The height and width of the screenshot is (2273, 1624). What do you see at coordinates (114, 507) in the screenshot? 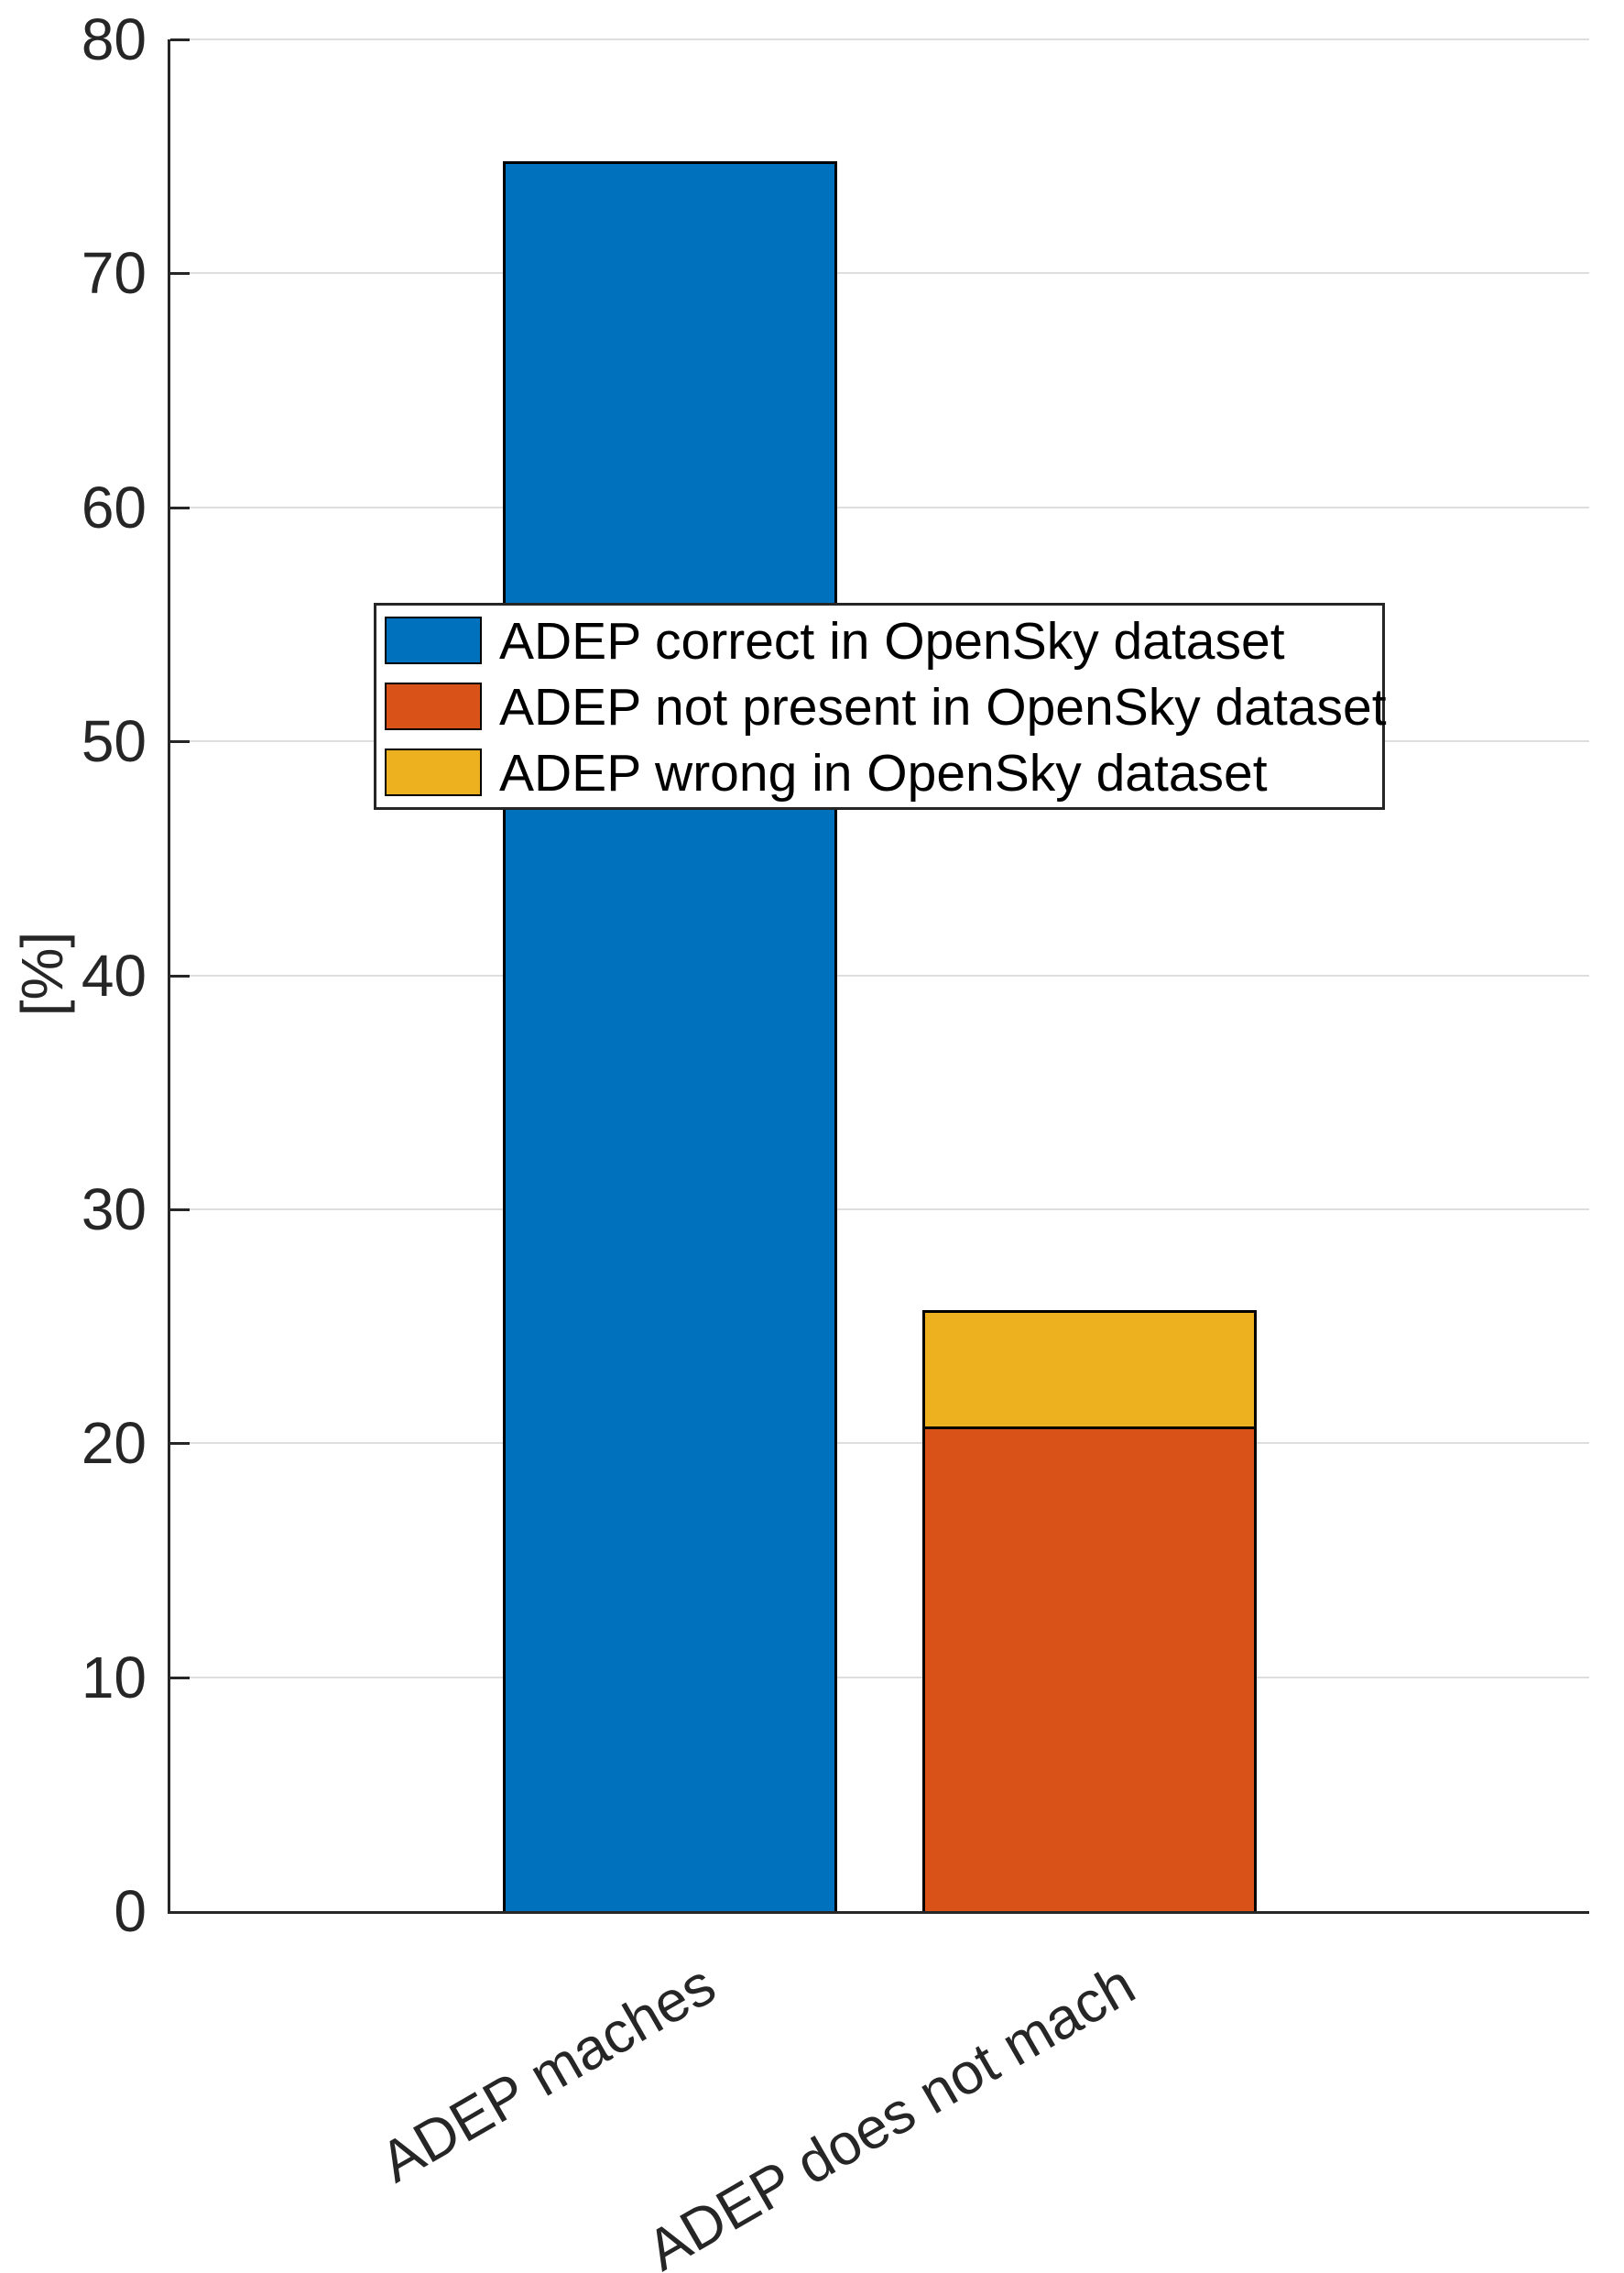
I see `y-tick-label: 60` at bounding box center [114, 507].